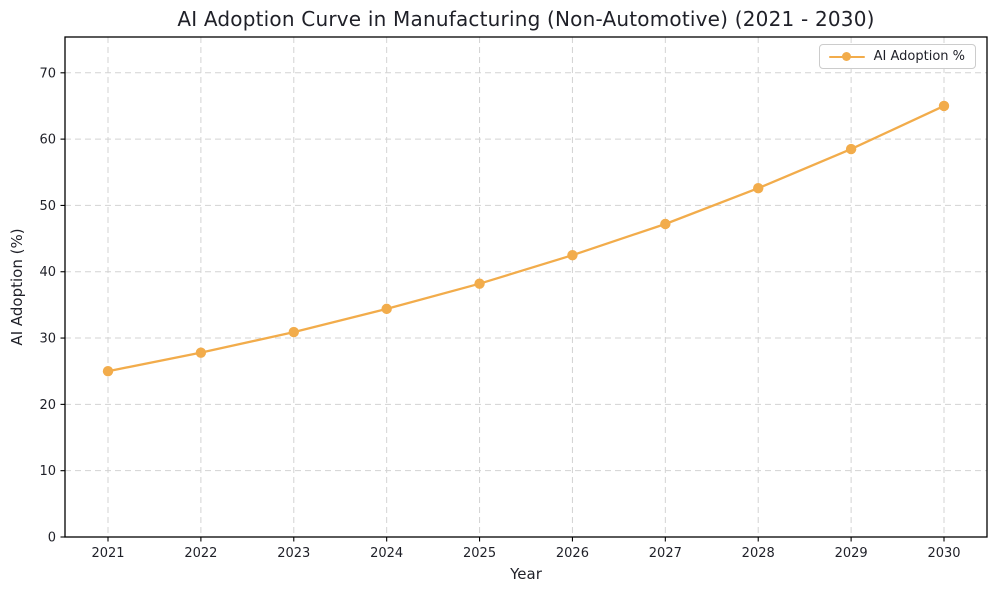 The width and height of the screenshot is (1000, 600). I want to click on y-tick-label: 60, so click(47, 140).